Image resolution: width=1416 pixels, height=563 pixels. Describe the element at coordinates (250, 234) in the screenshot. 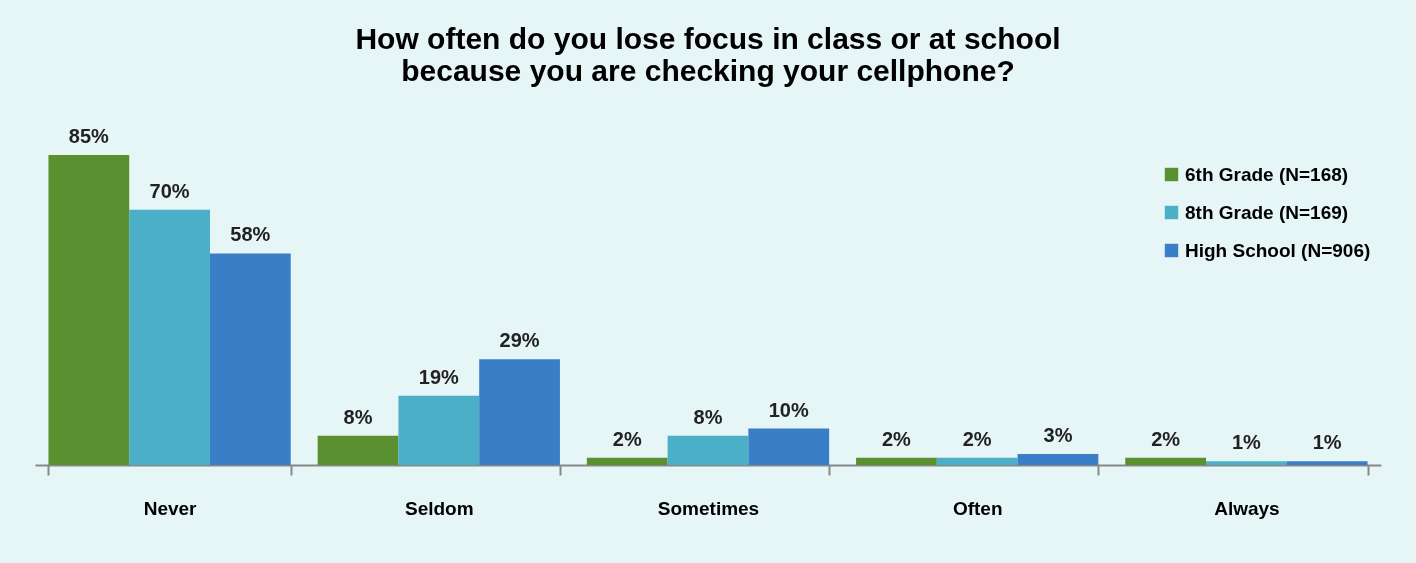

I see `data-label: 58%` at that location.